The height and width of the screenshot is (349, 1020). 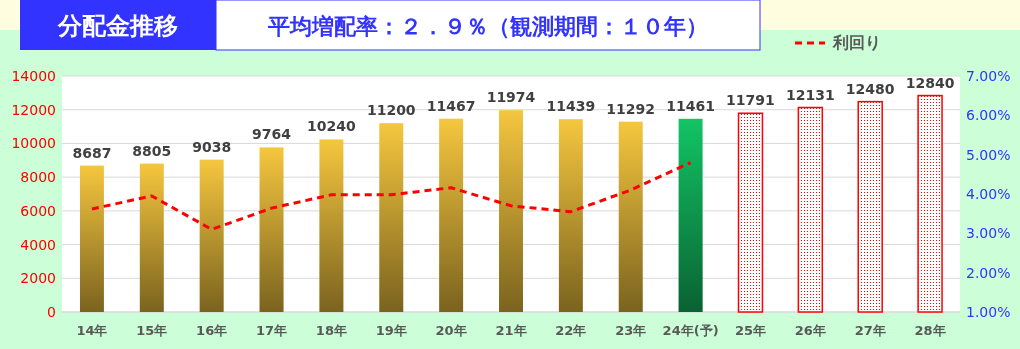 What do you see at coordinates (988, 233) in the screenshot?
I see `y2-tick-label: 3.00%` at bounding box center [988, 233].